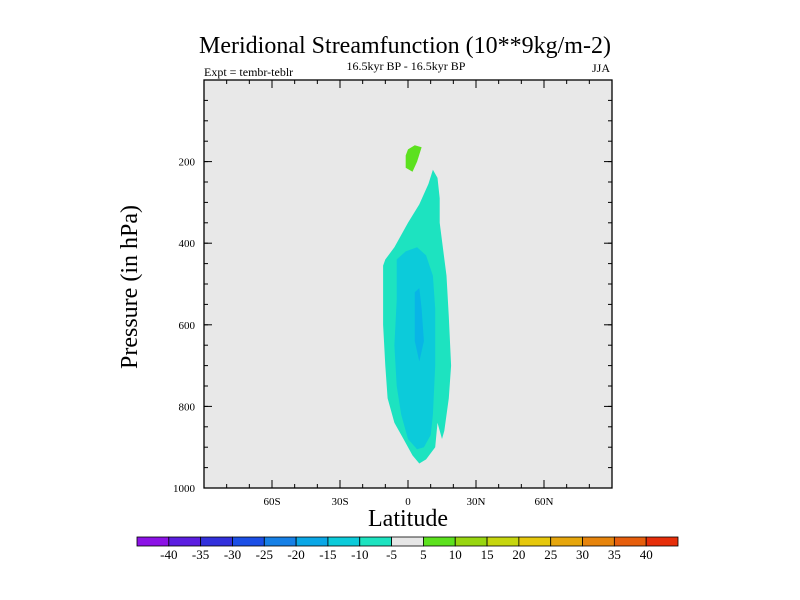 The image size is (800, 600). What do you see at coordinates (184, 489) in the screenshot?
I see `y-tick-label: 1000` at bounding box center [184, 489].